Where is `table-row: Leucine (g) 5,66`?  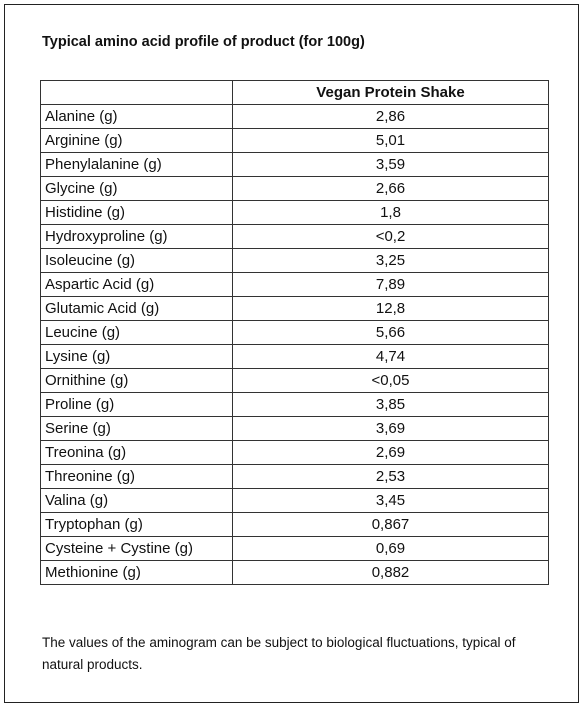
table-row: Leucine (g) 5,66 is located at coordinates (294, 332).